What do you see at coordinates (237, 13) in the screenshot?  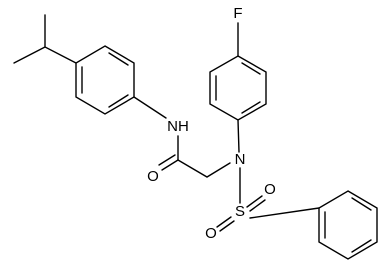 I see `atom-label: F` at bounding box center [237, 13].